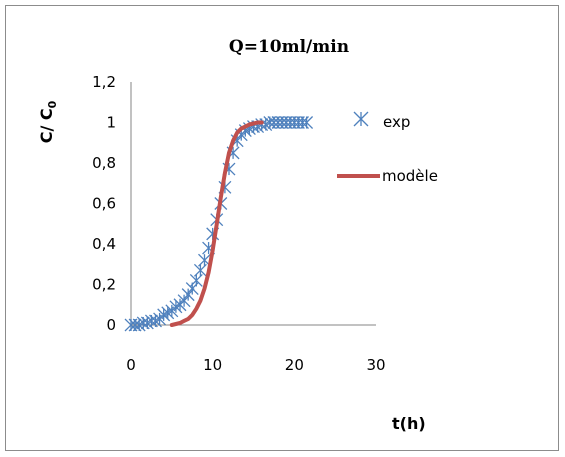 Image resolution: width=565 pixels, height=457 pixels. I want to click on y-tick-label: 1, so click(111, 123).